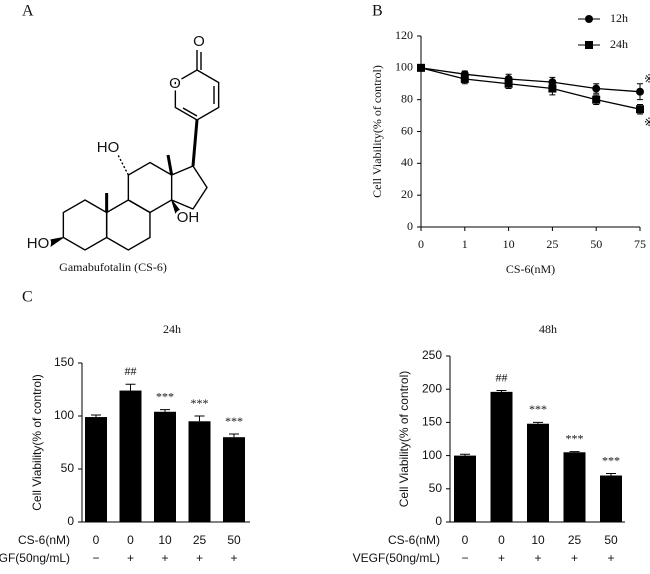  I want to click on y-tick-label: 20, so click(407, 194).